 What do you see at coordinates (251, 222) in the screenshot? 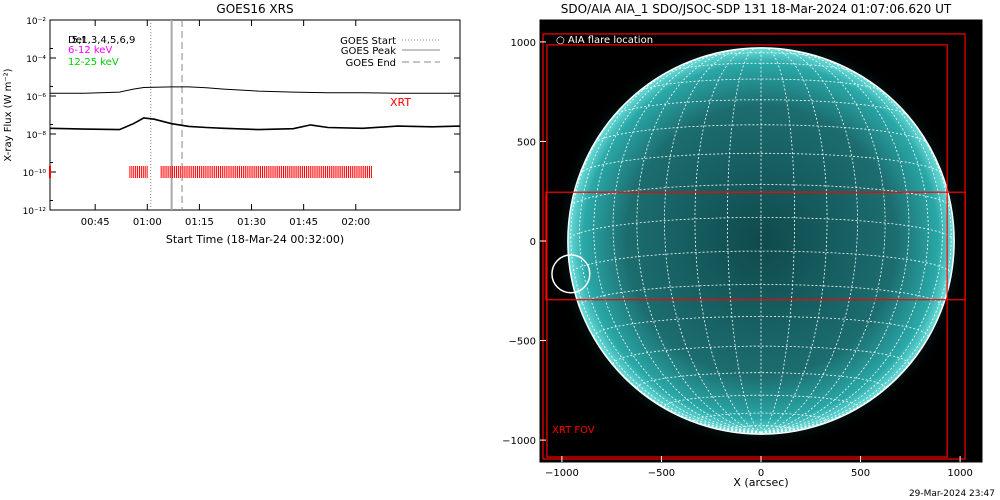
I see `x-tick-label: 01:30` at bounding box center [251, 222].